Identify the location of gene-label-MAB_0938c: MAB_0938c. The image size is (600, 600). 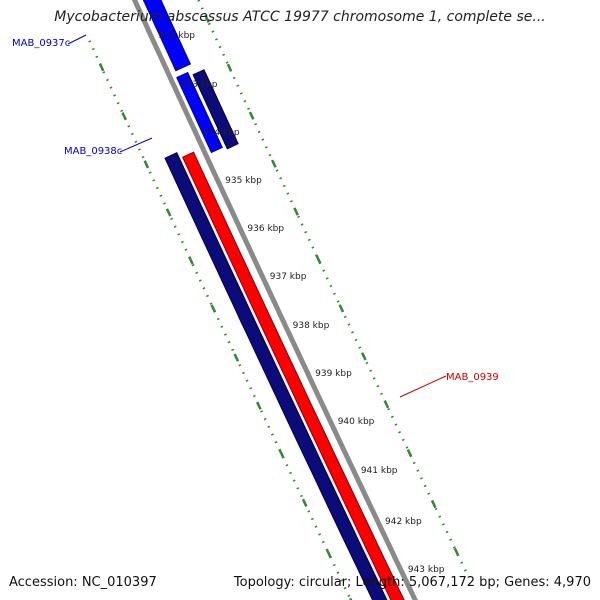
(93, 151).